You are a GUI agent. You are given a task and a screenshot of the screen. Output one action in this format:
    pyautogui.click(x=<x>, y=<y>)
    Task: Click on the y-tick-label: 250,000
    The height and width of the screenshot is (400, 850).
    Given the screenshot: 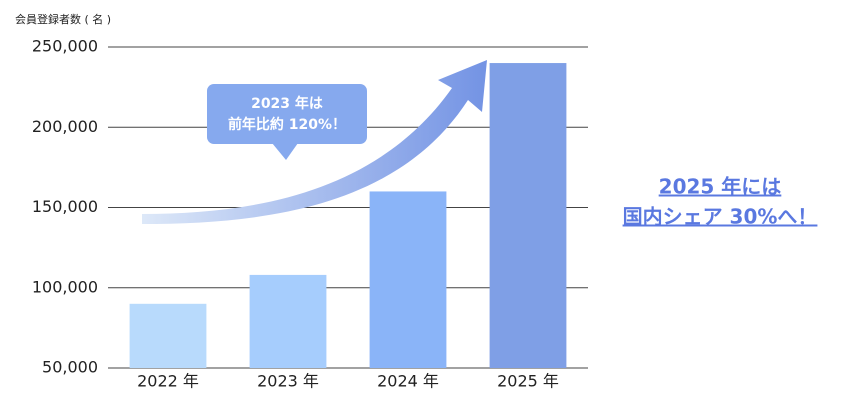 What is the action you would take?
    pyautogui.click(x=65, y=46)
    